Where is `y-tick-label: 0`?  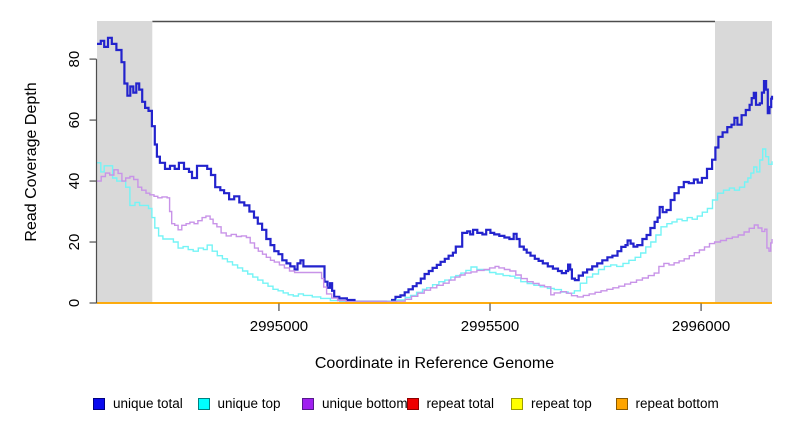 y-tick-label: 0 is located at coordinates (74, 303).